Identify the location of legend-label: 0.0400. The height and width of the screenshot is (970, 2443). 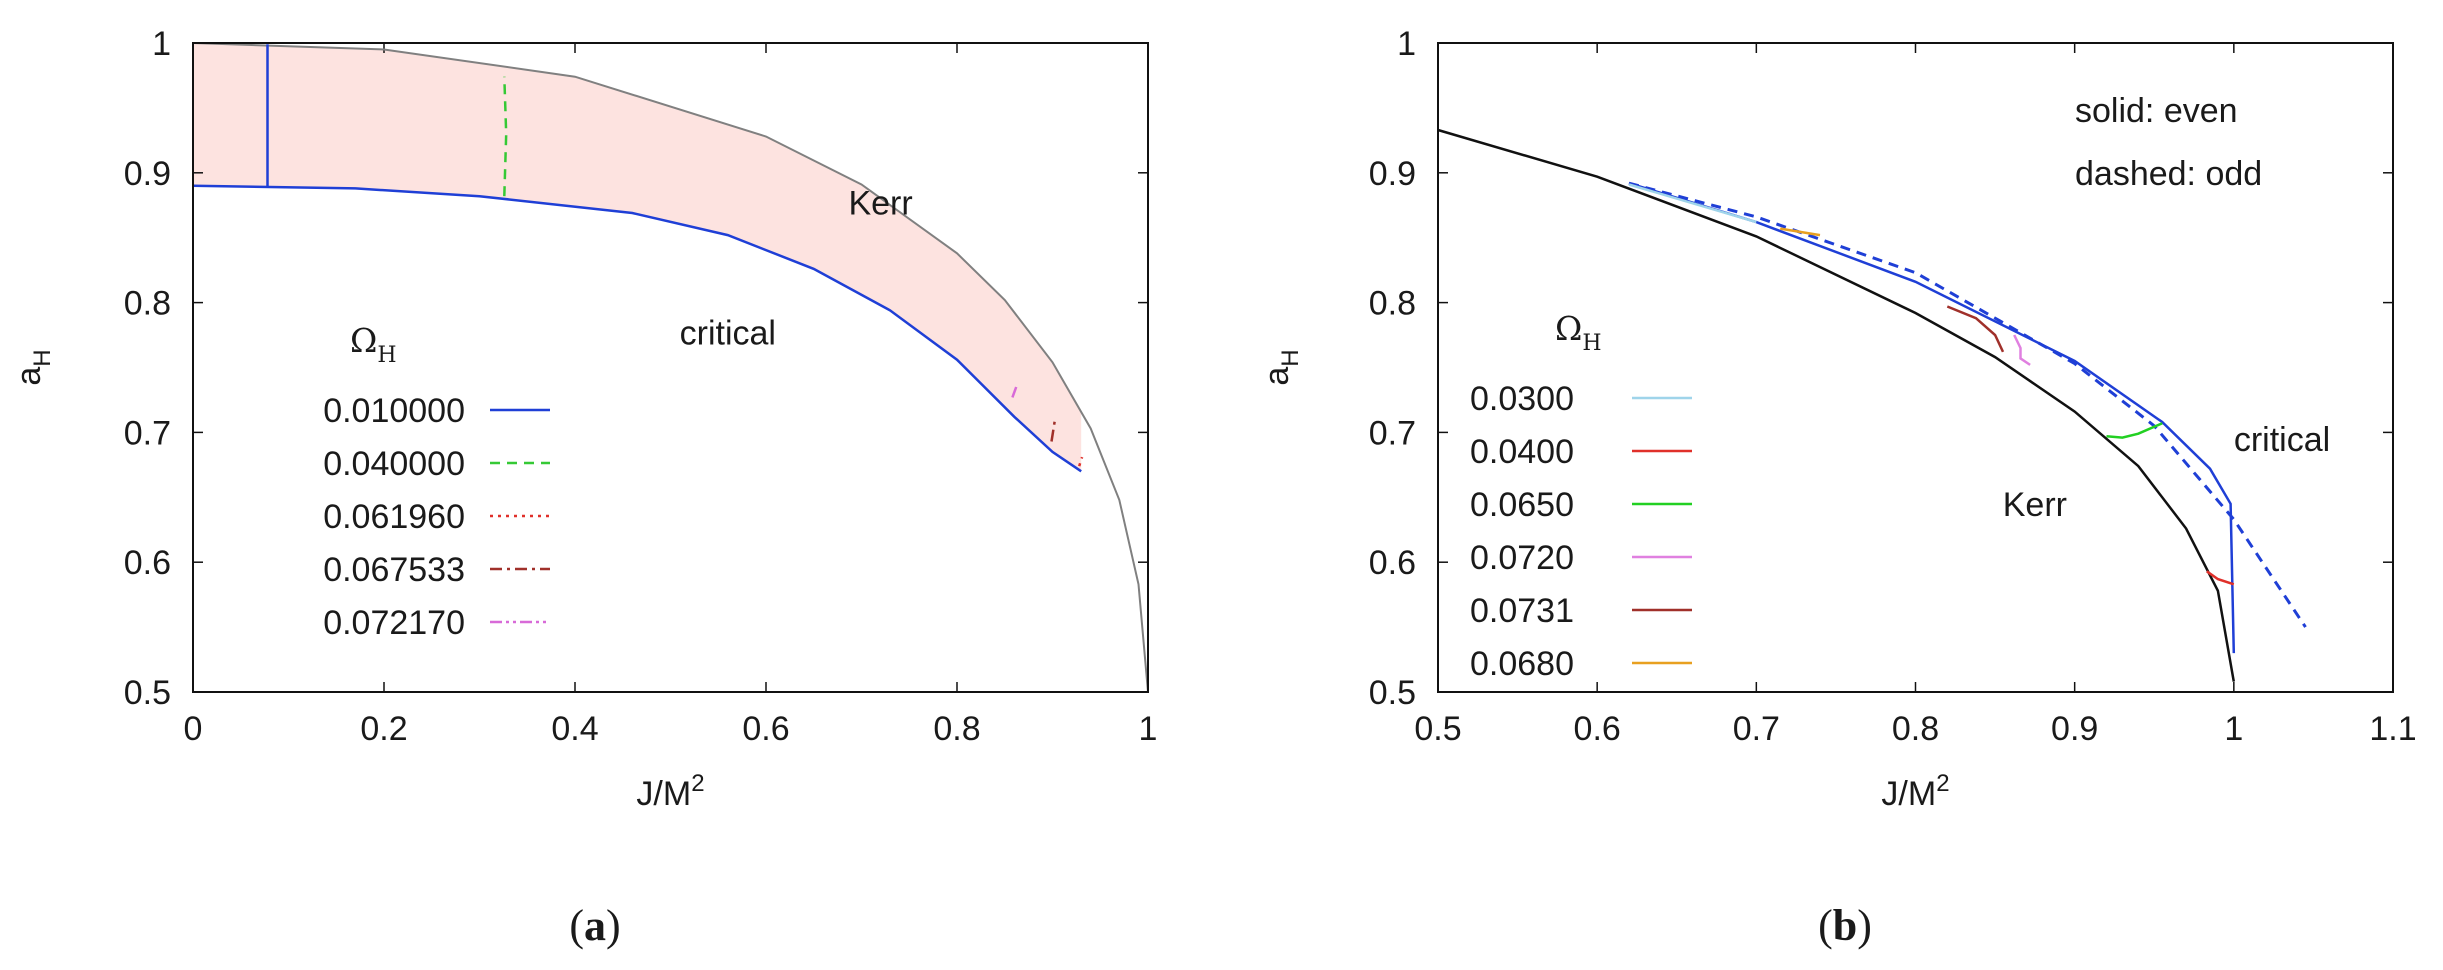
(1522, 452).